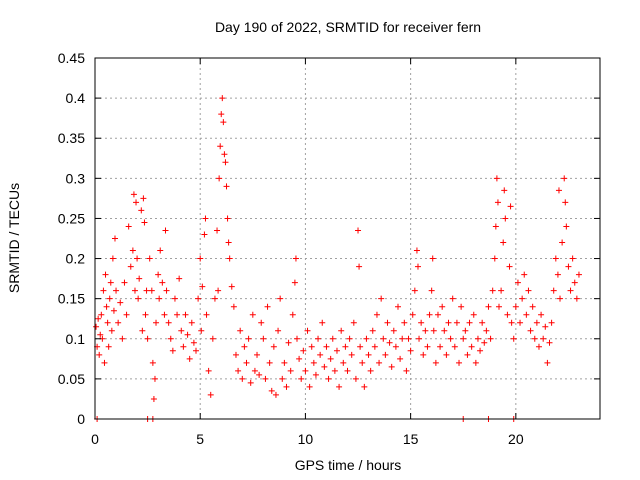 This screenshot has height=480, width=640. Describe the element at coordinates (71, 379) in the screenshot. I see `y-tick-label: 0.05` at that location.